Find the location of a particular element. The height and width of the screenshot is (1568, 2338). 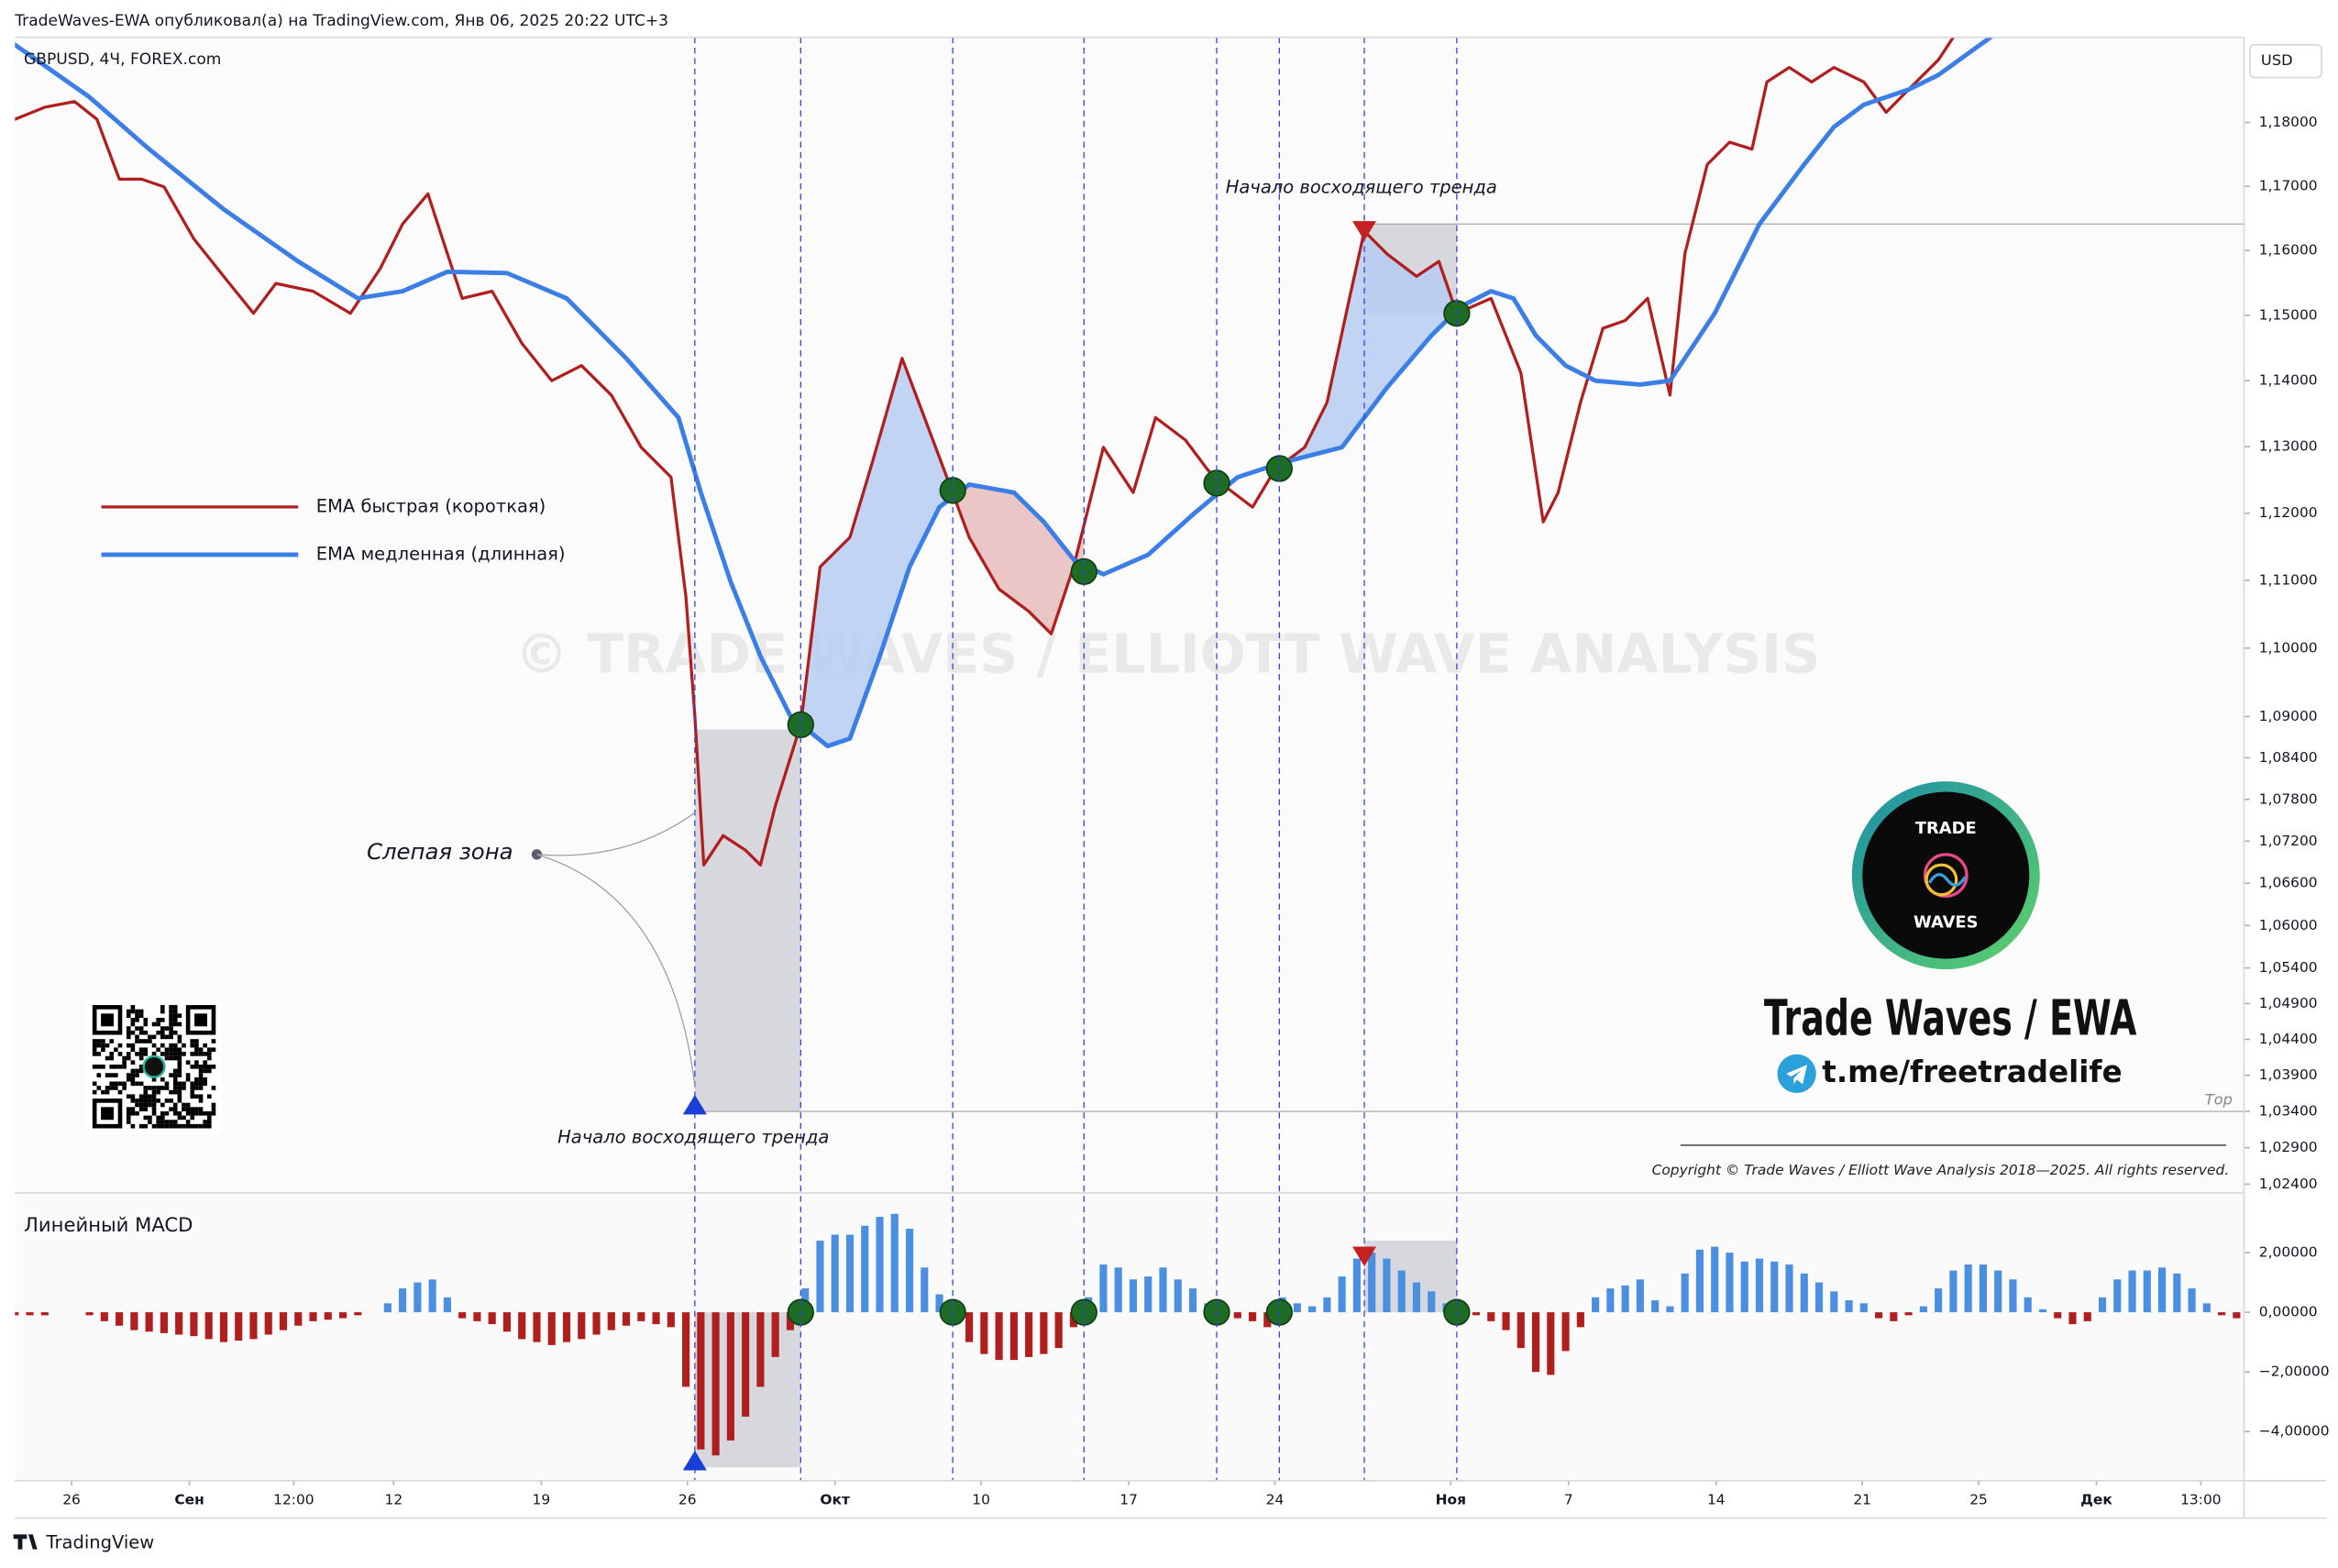

y-tick-label: 1,10000 is located at coordinates (2288, 647).